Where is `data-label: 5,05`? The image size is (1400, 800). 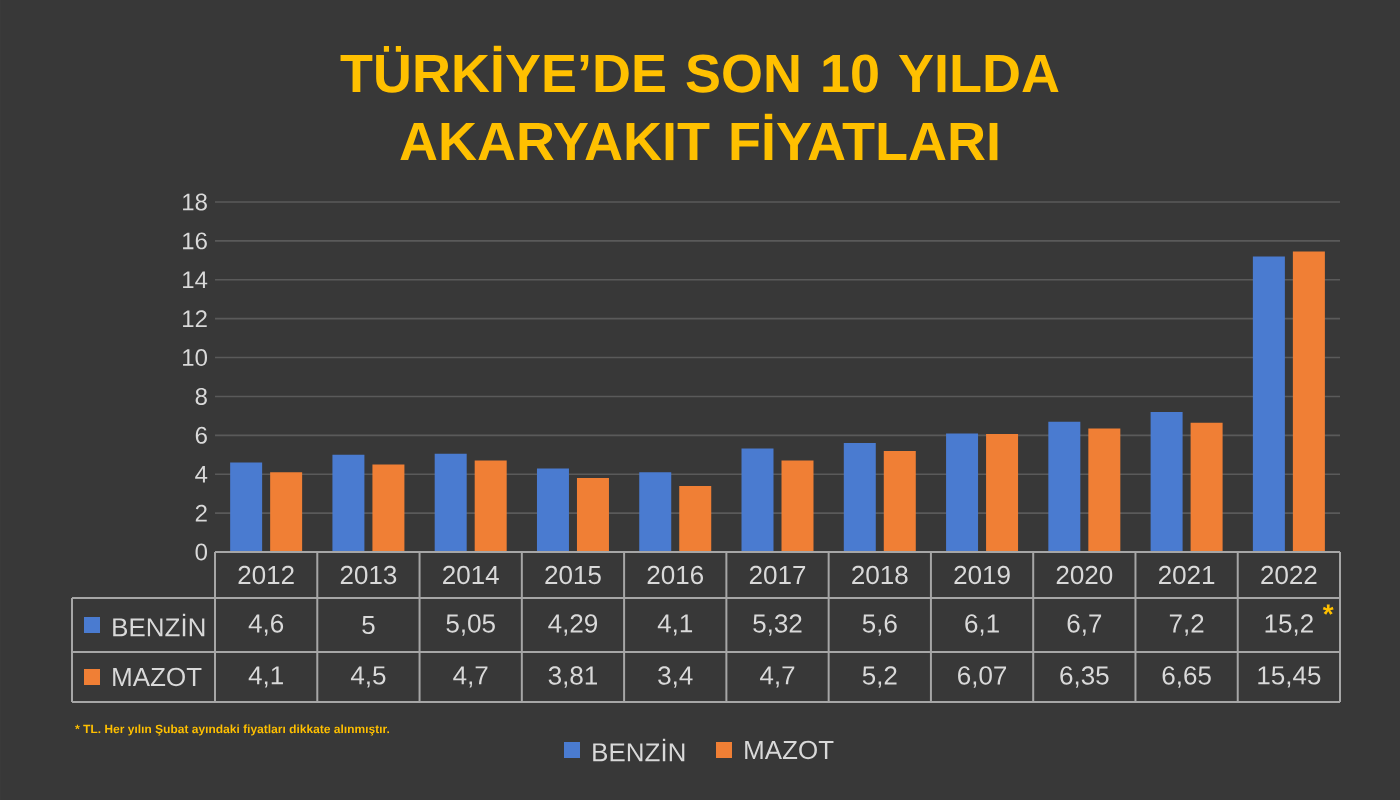
data-label: 5,05 is located at coordinates (470, 625).